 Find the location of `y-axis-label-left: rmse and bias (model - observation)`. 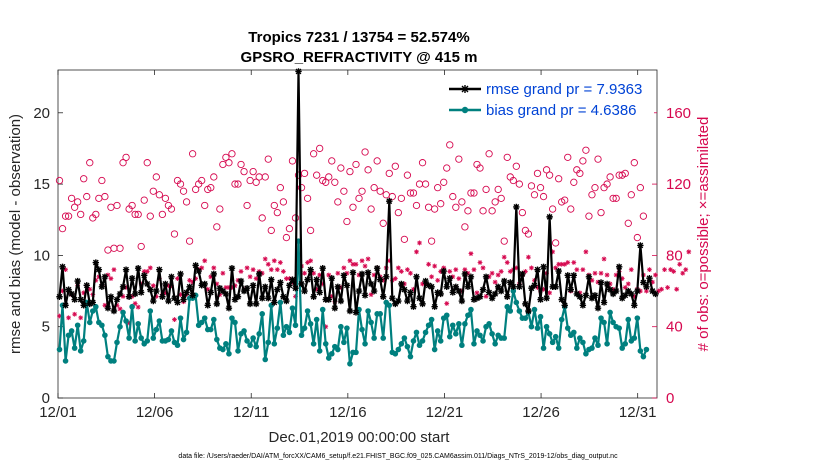

y-axis-label-left: rmse and bias (model - observation) is located at coordinates (15, 234).